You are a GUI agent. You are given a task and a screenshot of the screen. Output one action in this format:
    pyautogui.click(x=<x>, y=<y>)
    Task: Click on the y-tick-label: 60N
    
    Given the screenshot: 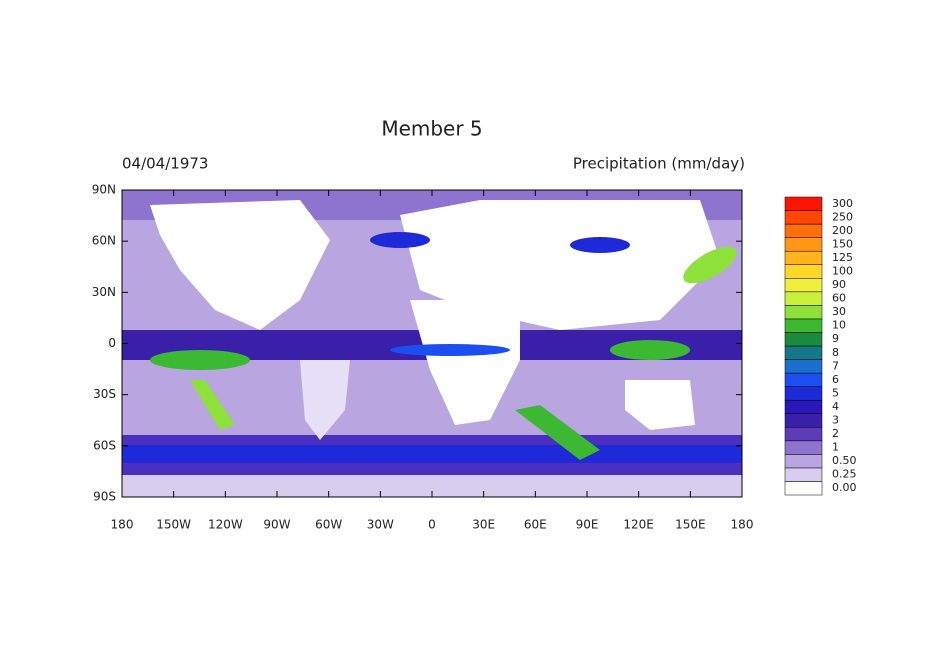 What is the action you would take?
    pyautogui.click(x=104, y=241)
    